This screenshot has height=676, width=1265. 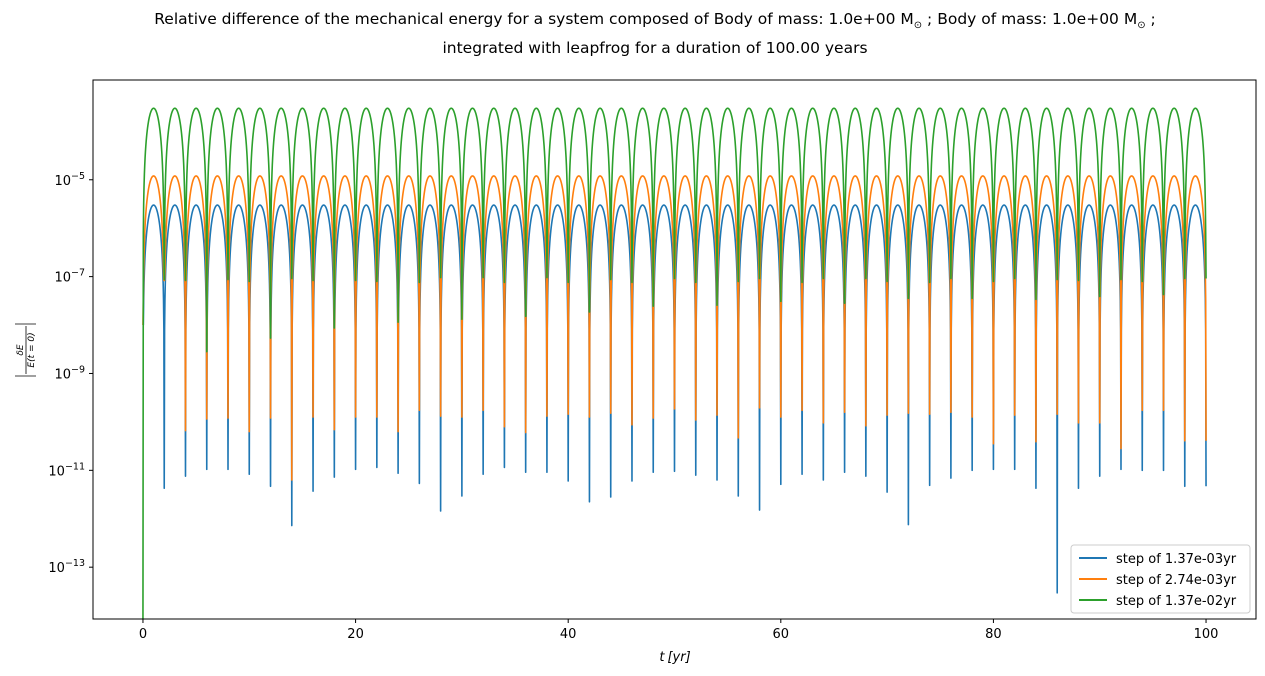 What do you see at coordinates (1206, 634) in the screenshot?
I see `x-tick-label: 100` at bounding box center [1206, 634].